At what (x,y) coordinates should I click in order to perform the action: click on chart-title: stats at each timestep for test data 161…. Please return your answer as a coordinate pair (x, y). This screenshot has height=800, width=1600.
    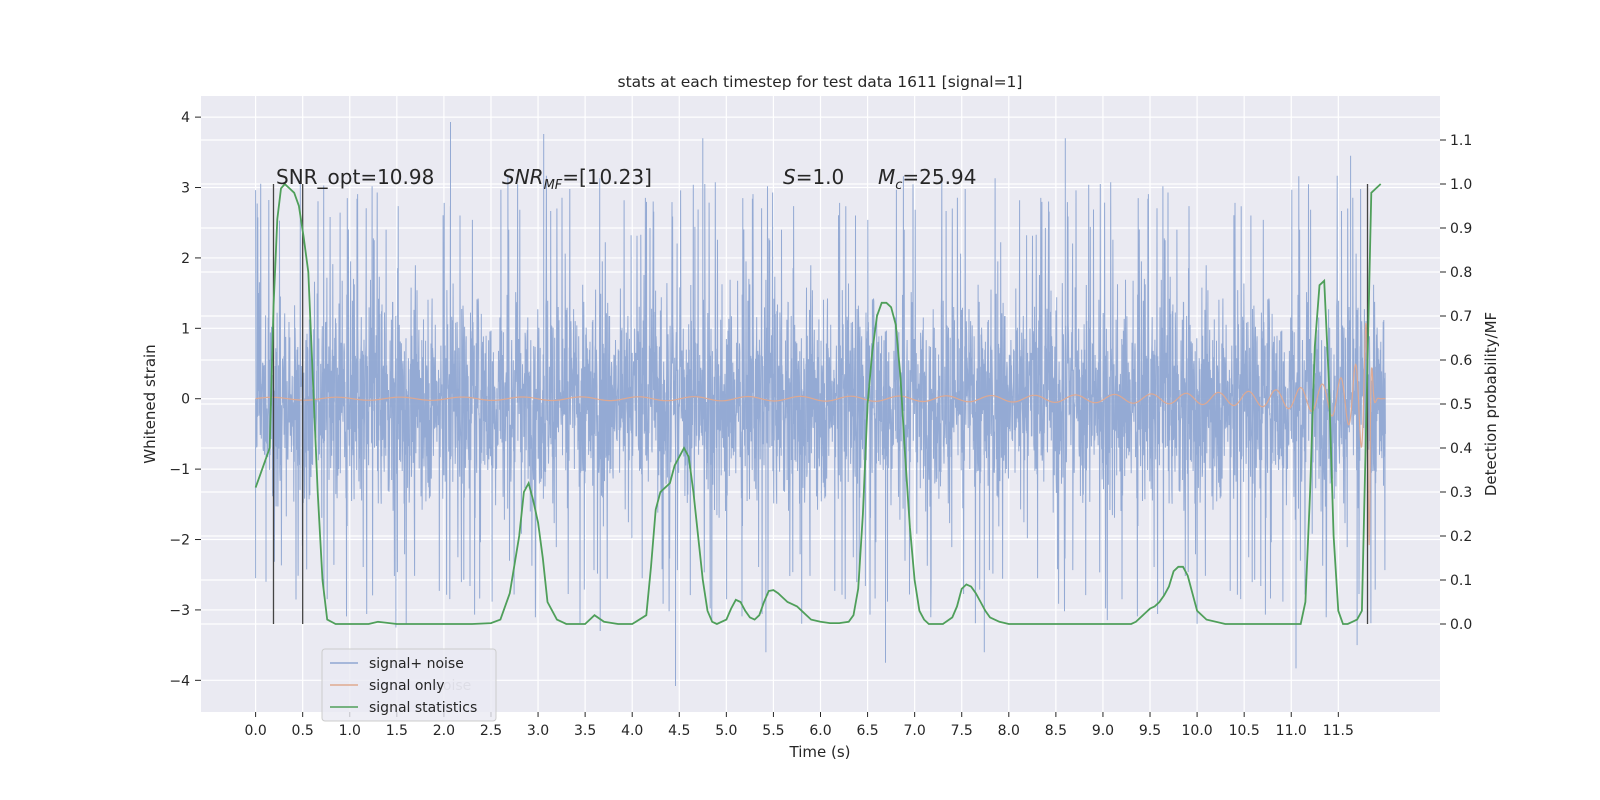
    Looking at the image, I should click on (820, 82).